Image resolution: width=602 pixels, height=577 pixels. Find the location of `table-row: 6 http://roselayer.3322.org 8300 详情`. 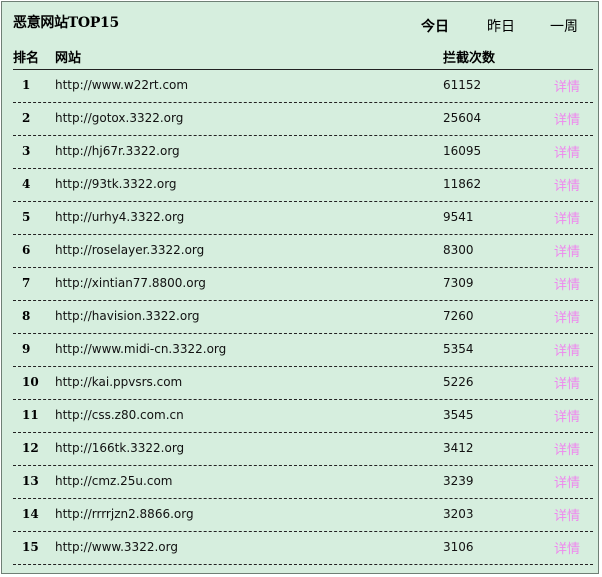

table-row: 6 http://roselayer.3322.org 8300 详情 is located at coordinates (303, 251).